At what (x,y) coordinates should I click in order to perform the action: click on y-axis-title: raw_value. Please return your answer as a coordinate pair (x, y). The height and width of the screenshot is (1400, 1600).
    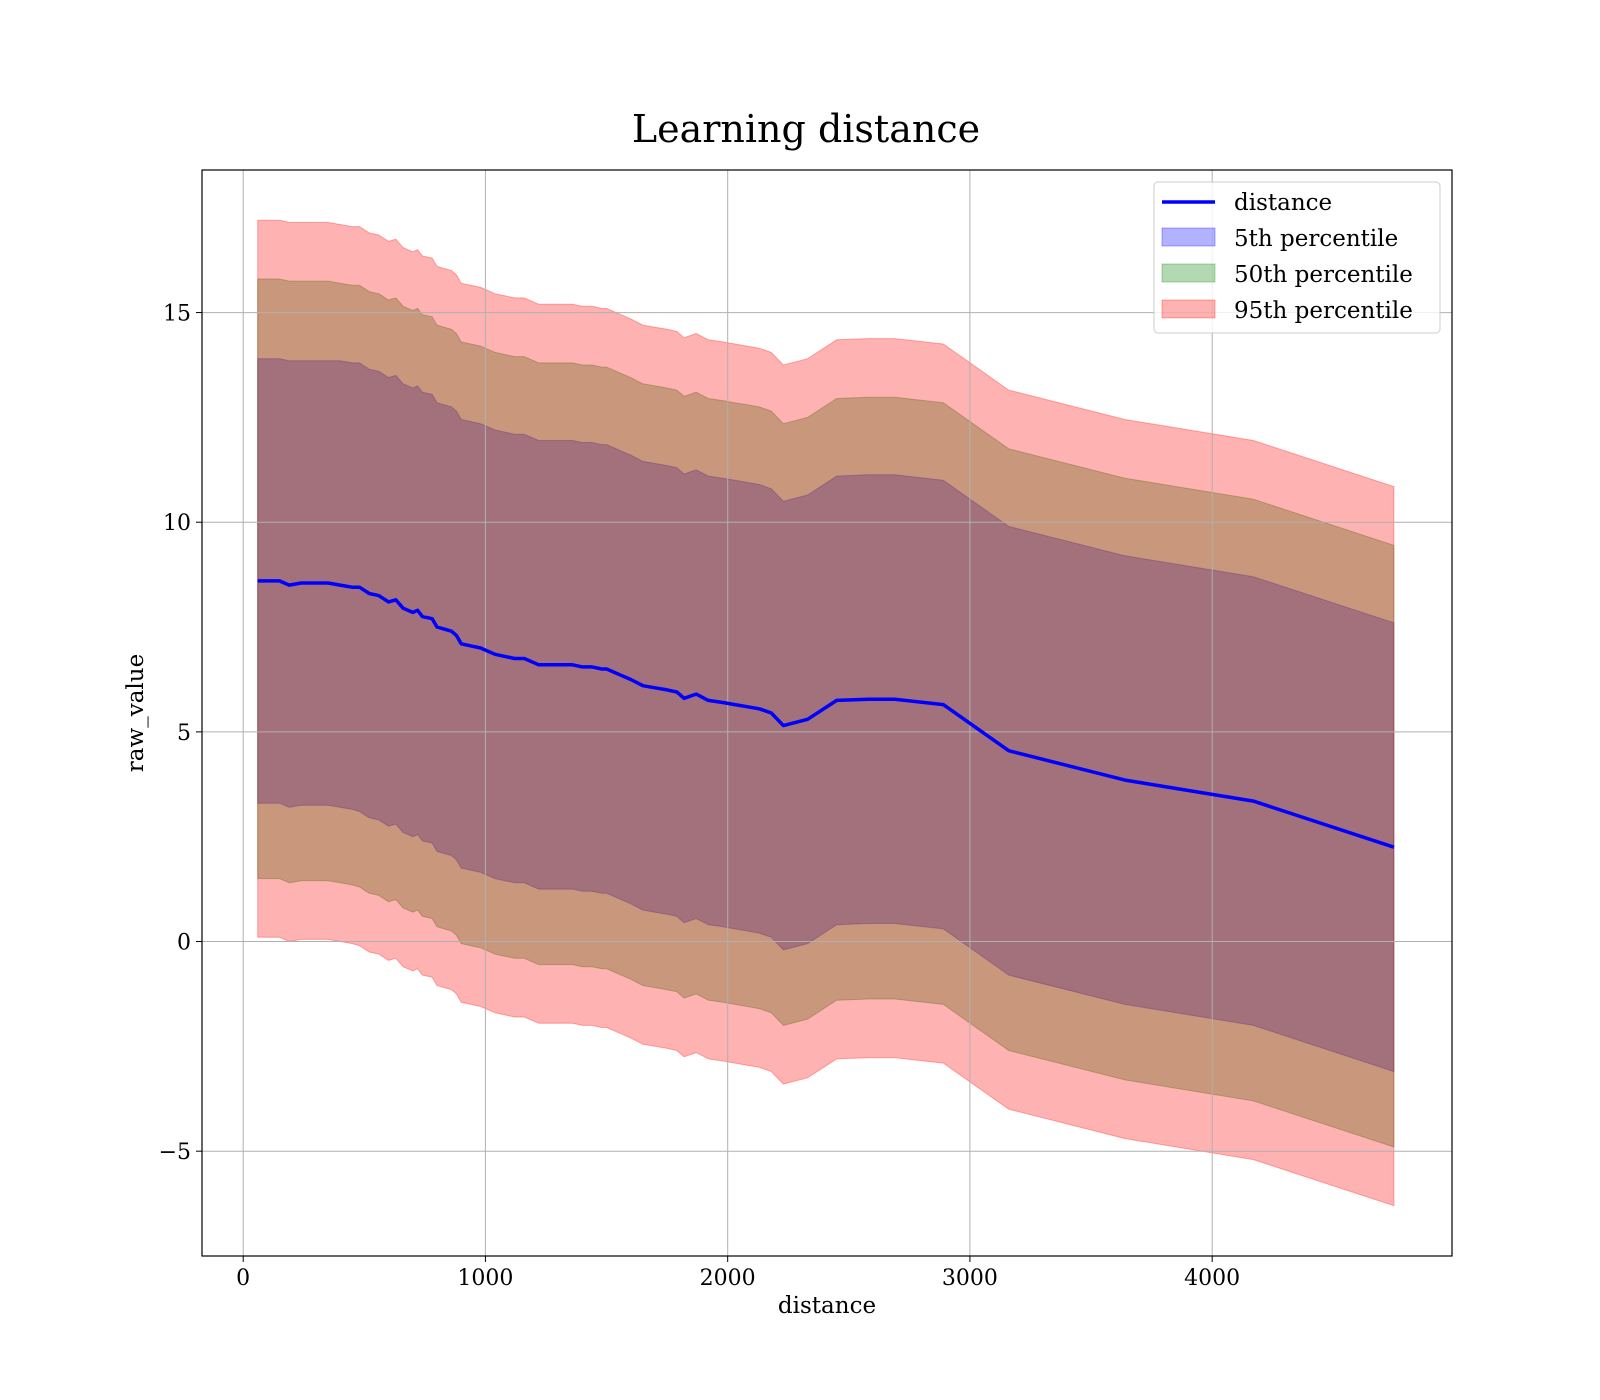
    Looking at the image, I should click on (136, 713).